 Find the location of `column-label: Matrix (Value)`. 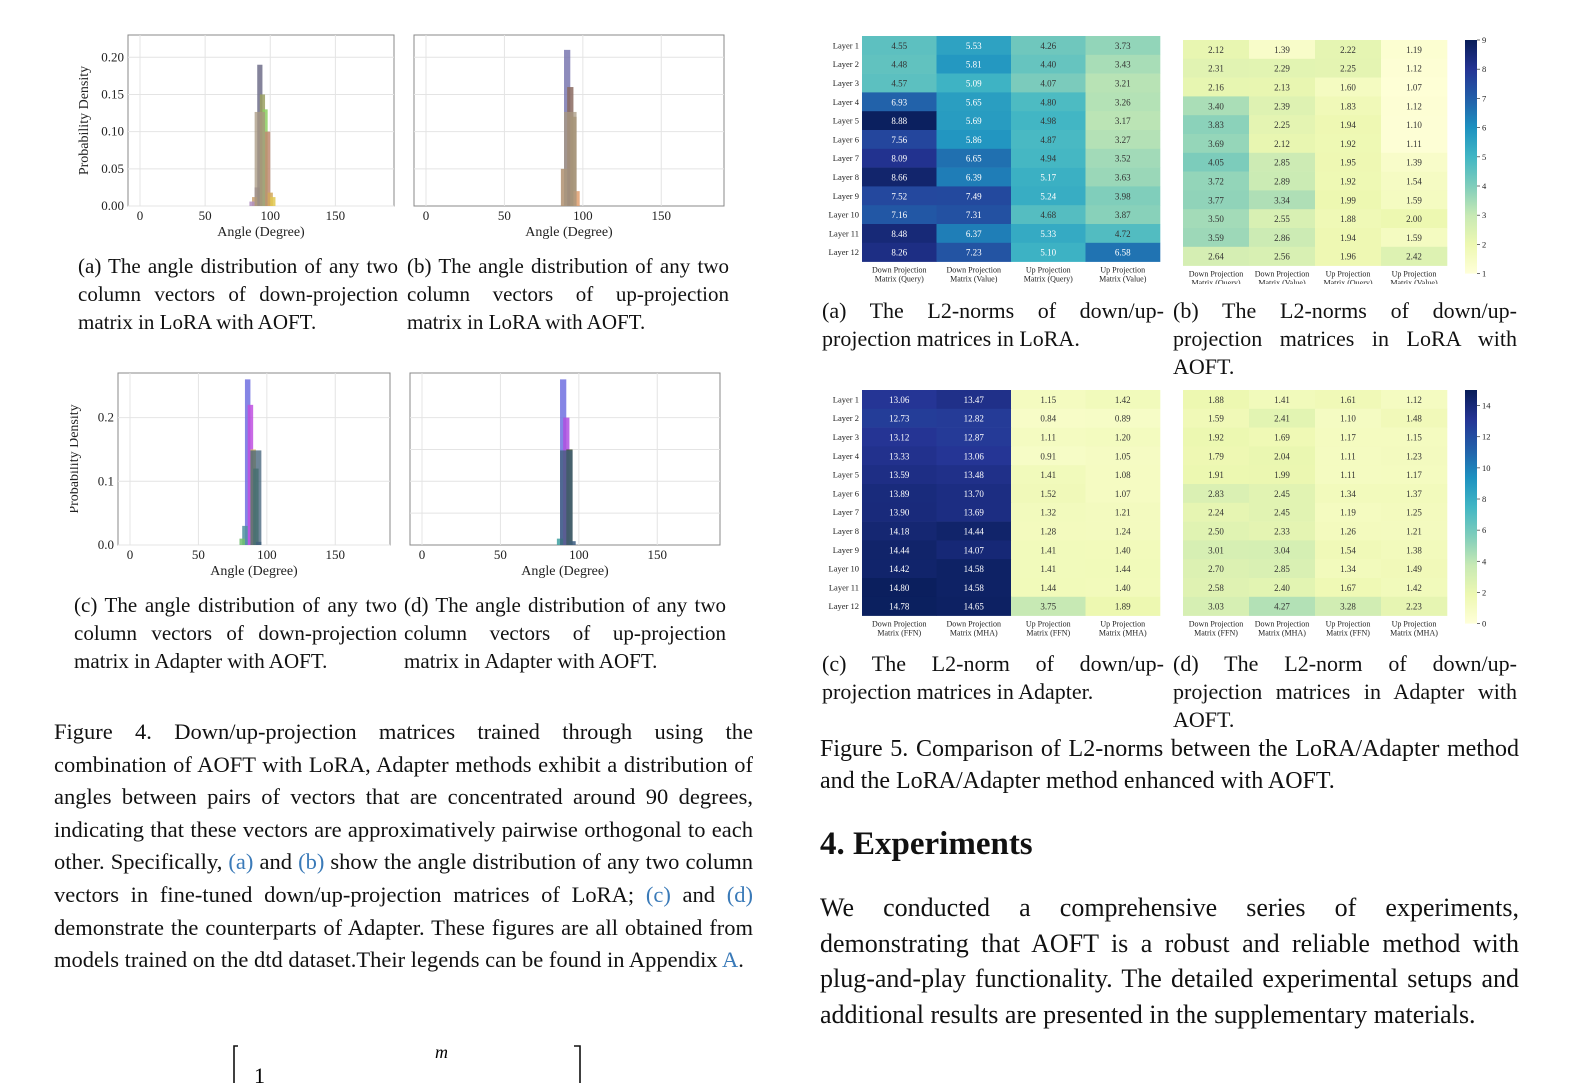

column-label: Matrix (Value) is located at coordinates (1123, 279).